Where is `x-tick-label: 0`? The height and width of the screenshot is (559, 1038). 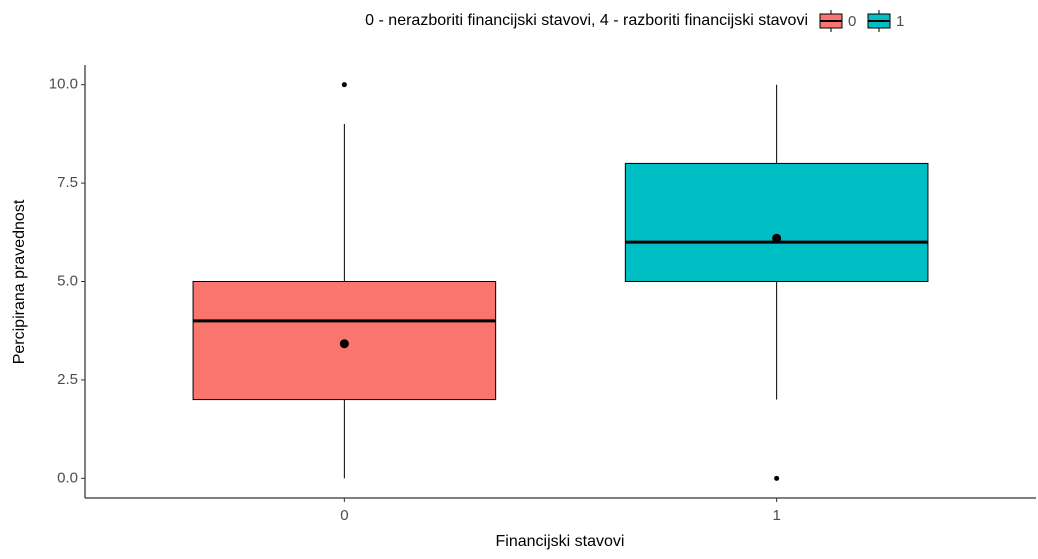
x-tick-label: 0 is located at coordinates (344, 515).